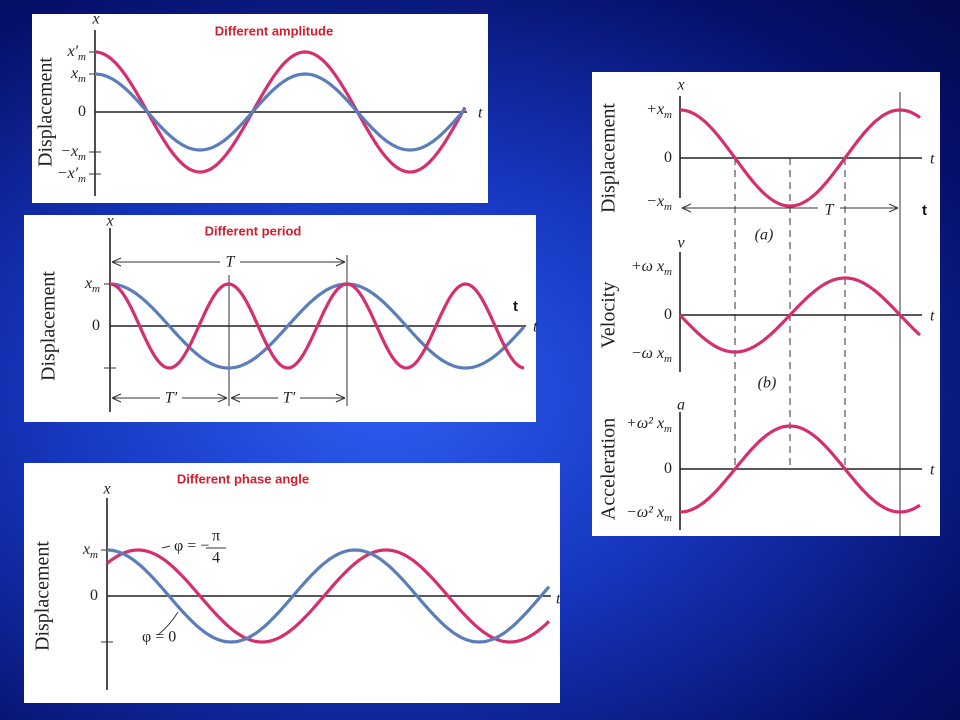  I want to click on phase-label: φ = −, so click(191, 546).